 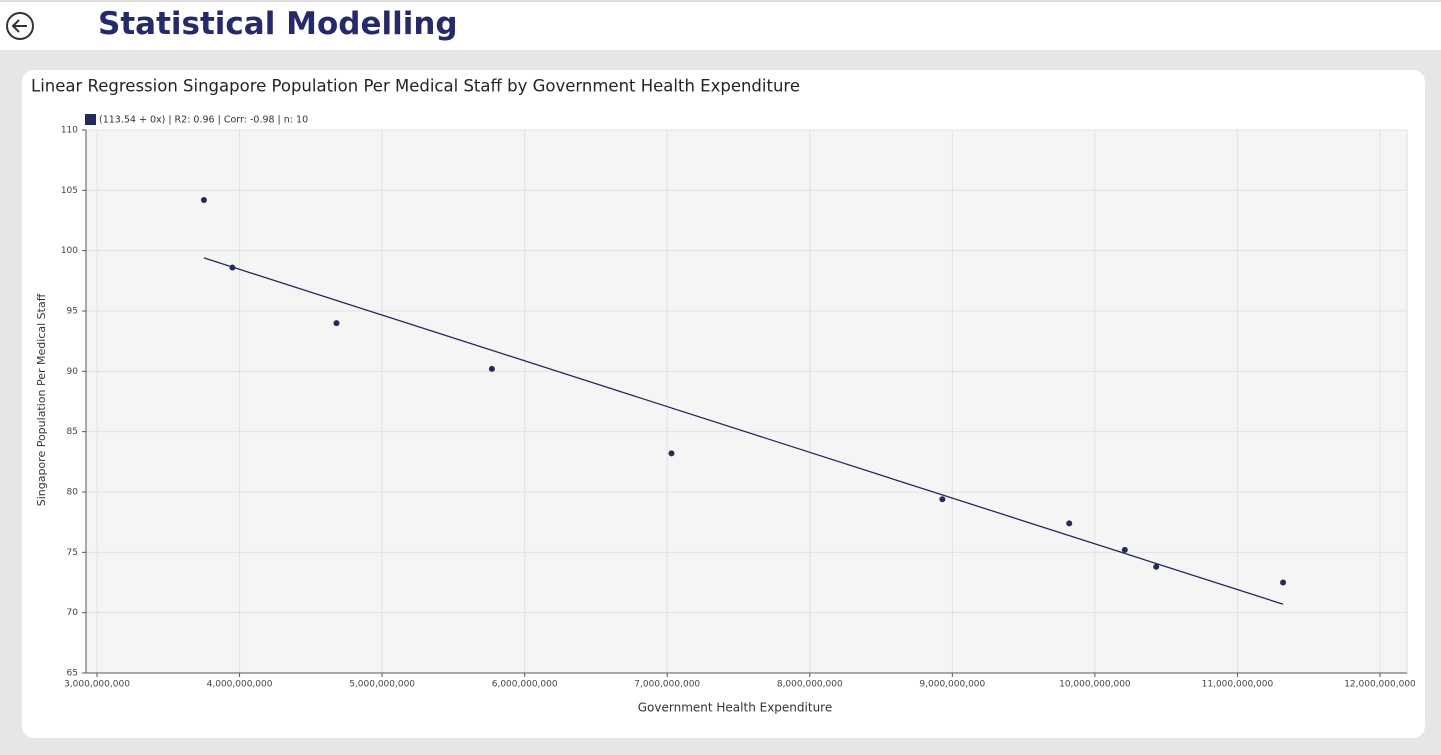 What do you see at coordinates (72, 674) in the screenshot?
I see `y-tick-label: 65` at bounding box center [72, 674].